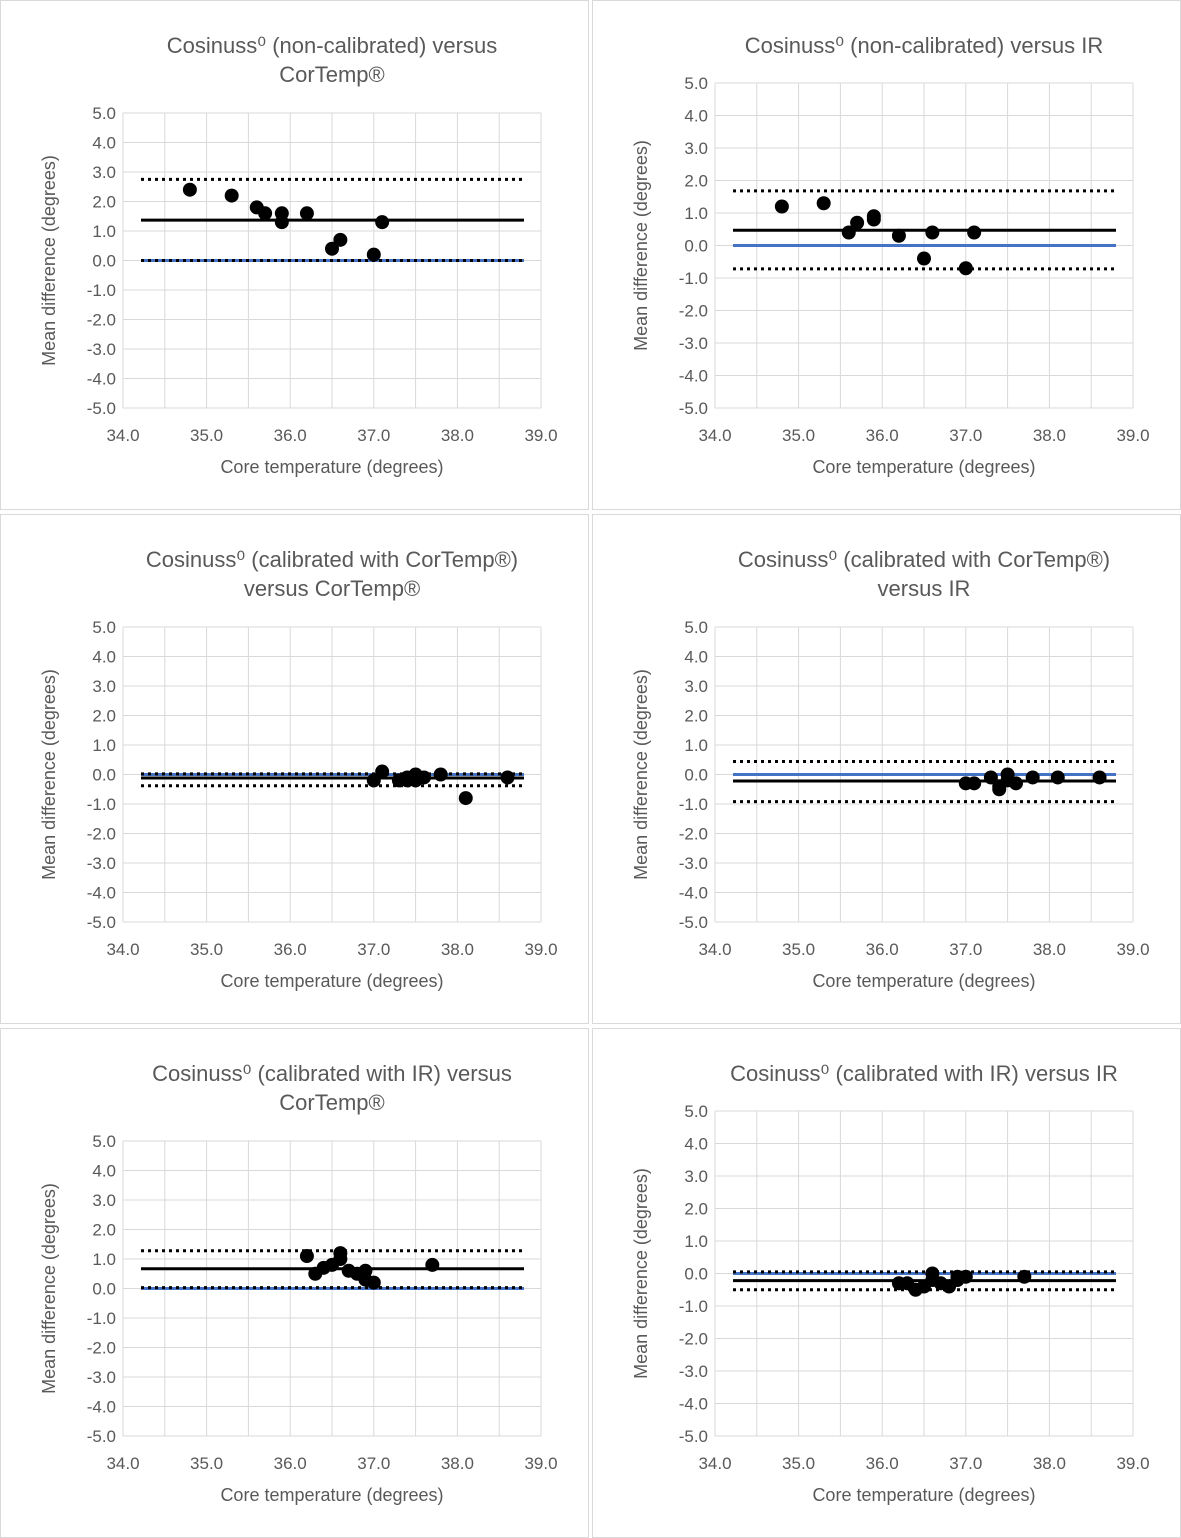 Image resolution: width=1181 pixels, height=1538 pixels. Describe the element at coordinates (331, 74) in the screenshot. I see `chart-title-line: CorTemp®` at that location.